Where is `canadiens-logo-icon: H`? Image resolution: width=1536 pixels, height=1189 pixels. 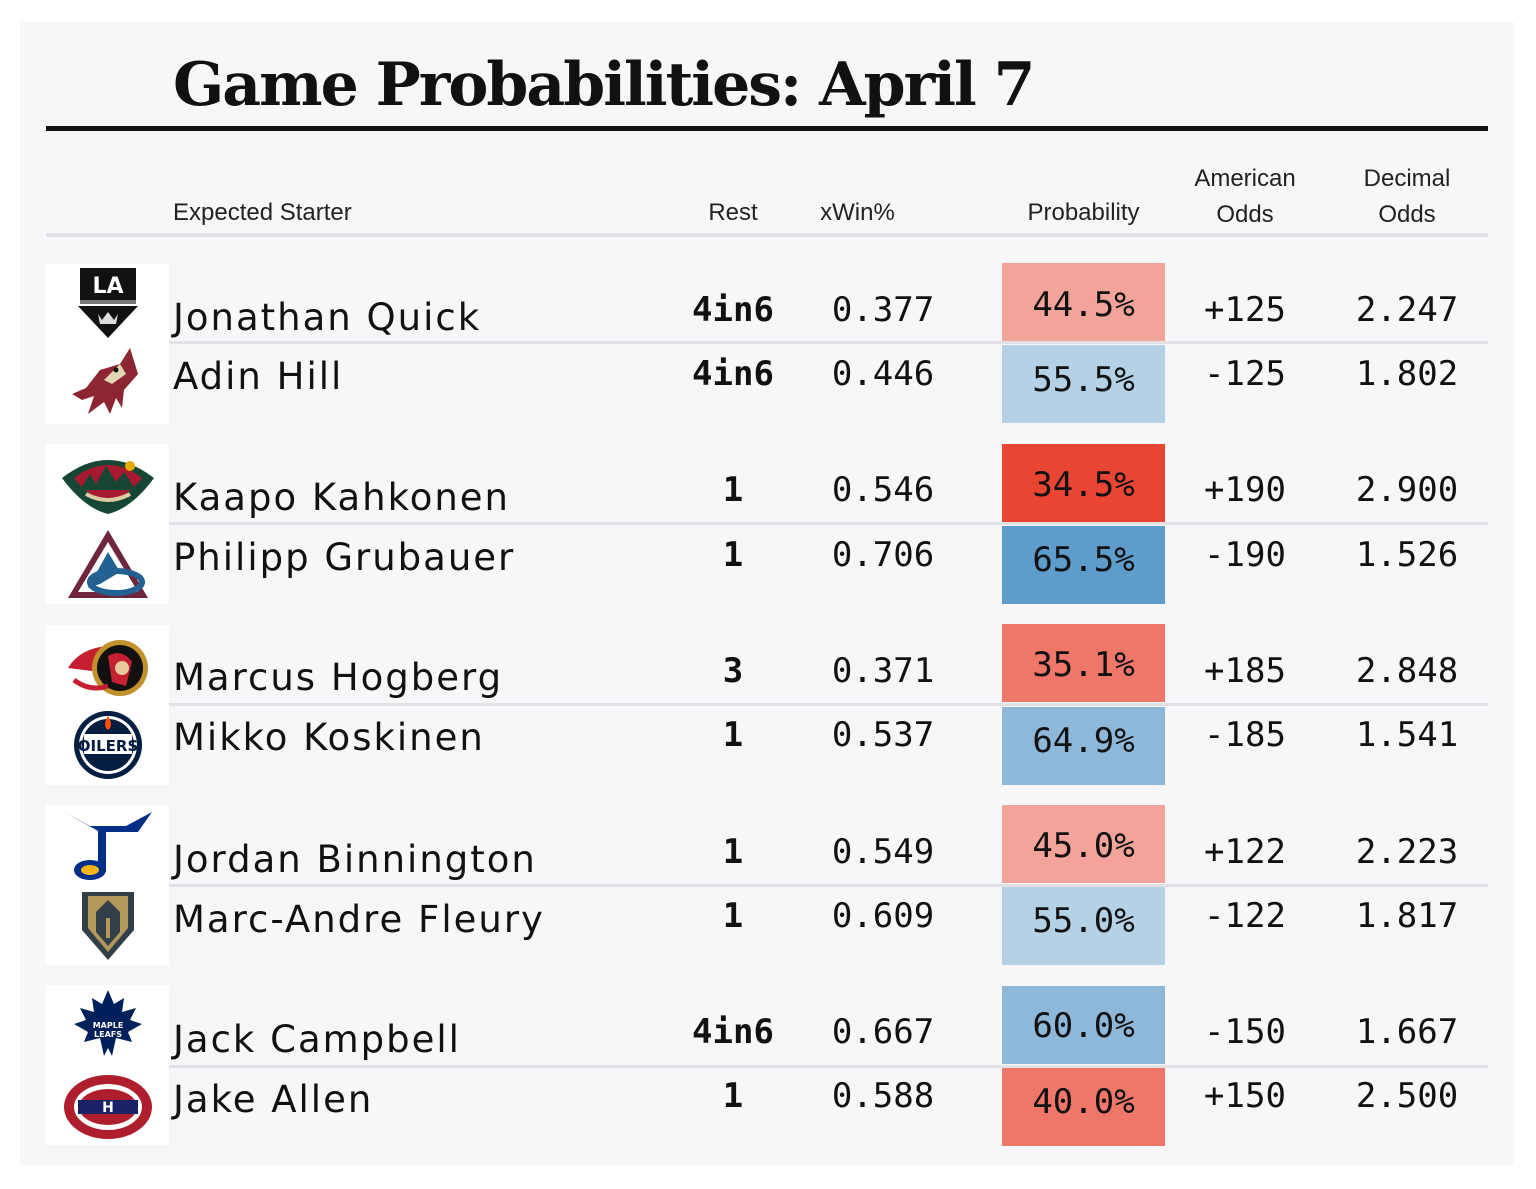 canadiens-logo-icon: H is located at coordinates (108, 1107).